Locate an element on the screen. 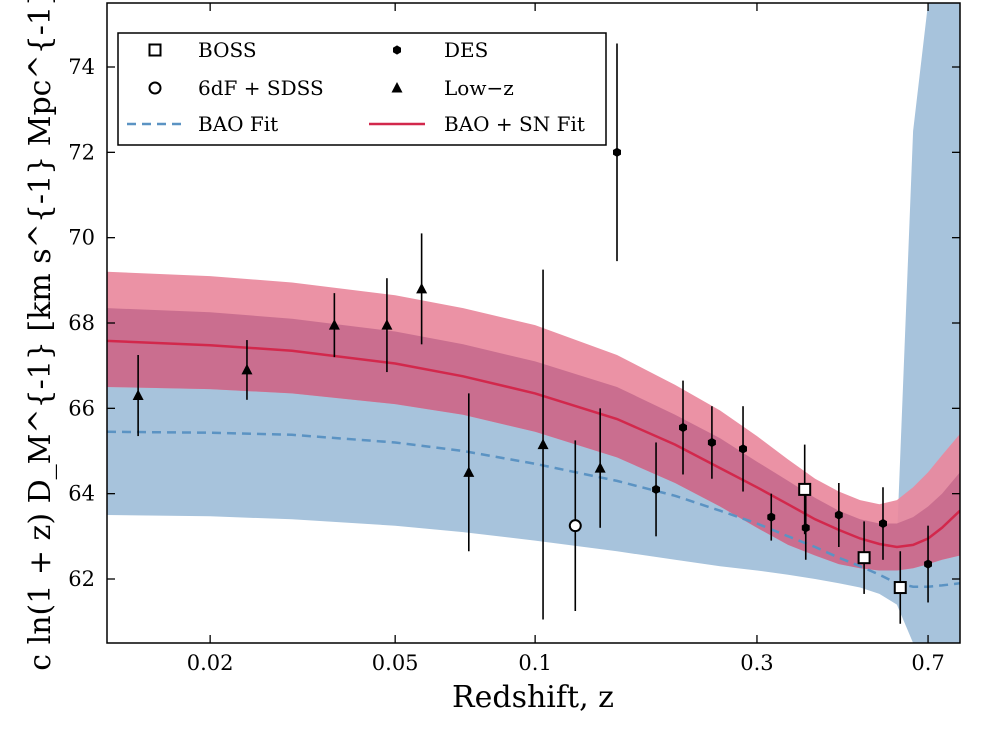 The image size is (981, 736). y-tick-label-6: 74 is located at coordinates (81, 67).